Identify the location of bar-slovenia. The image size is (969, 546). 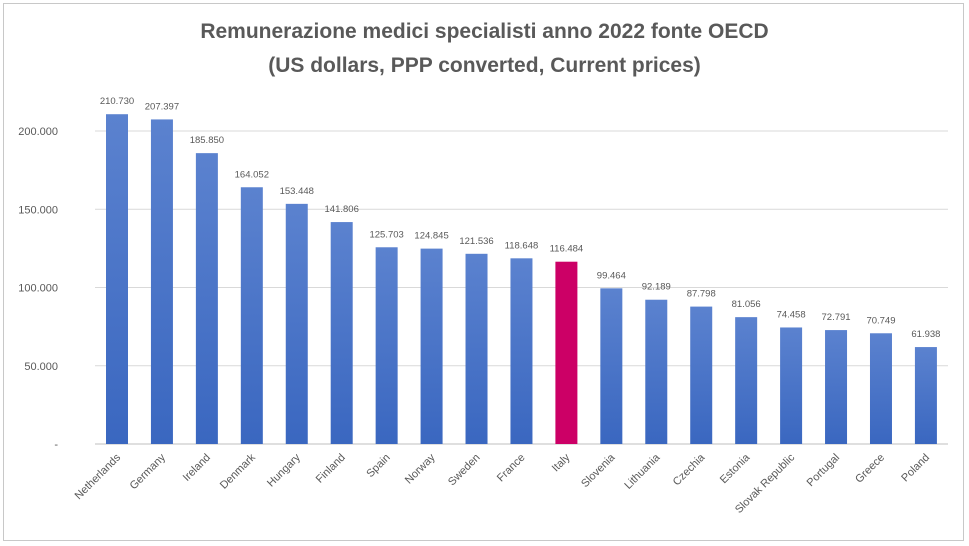
(611, 366).